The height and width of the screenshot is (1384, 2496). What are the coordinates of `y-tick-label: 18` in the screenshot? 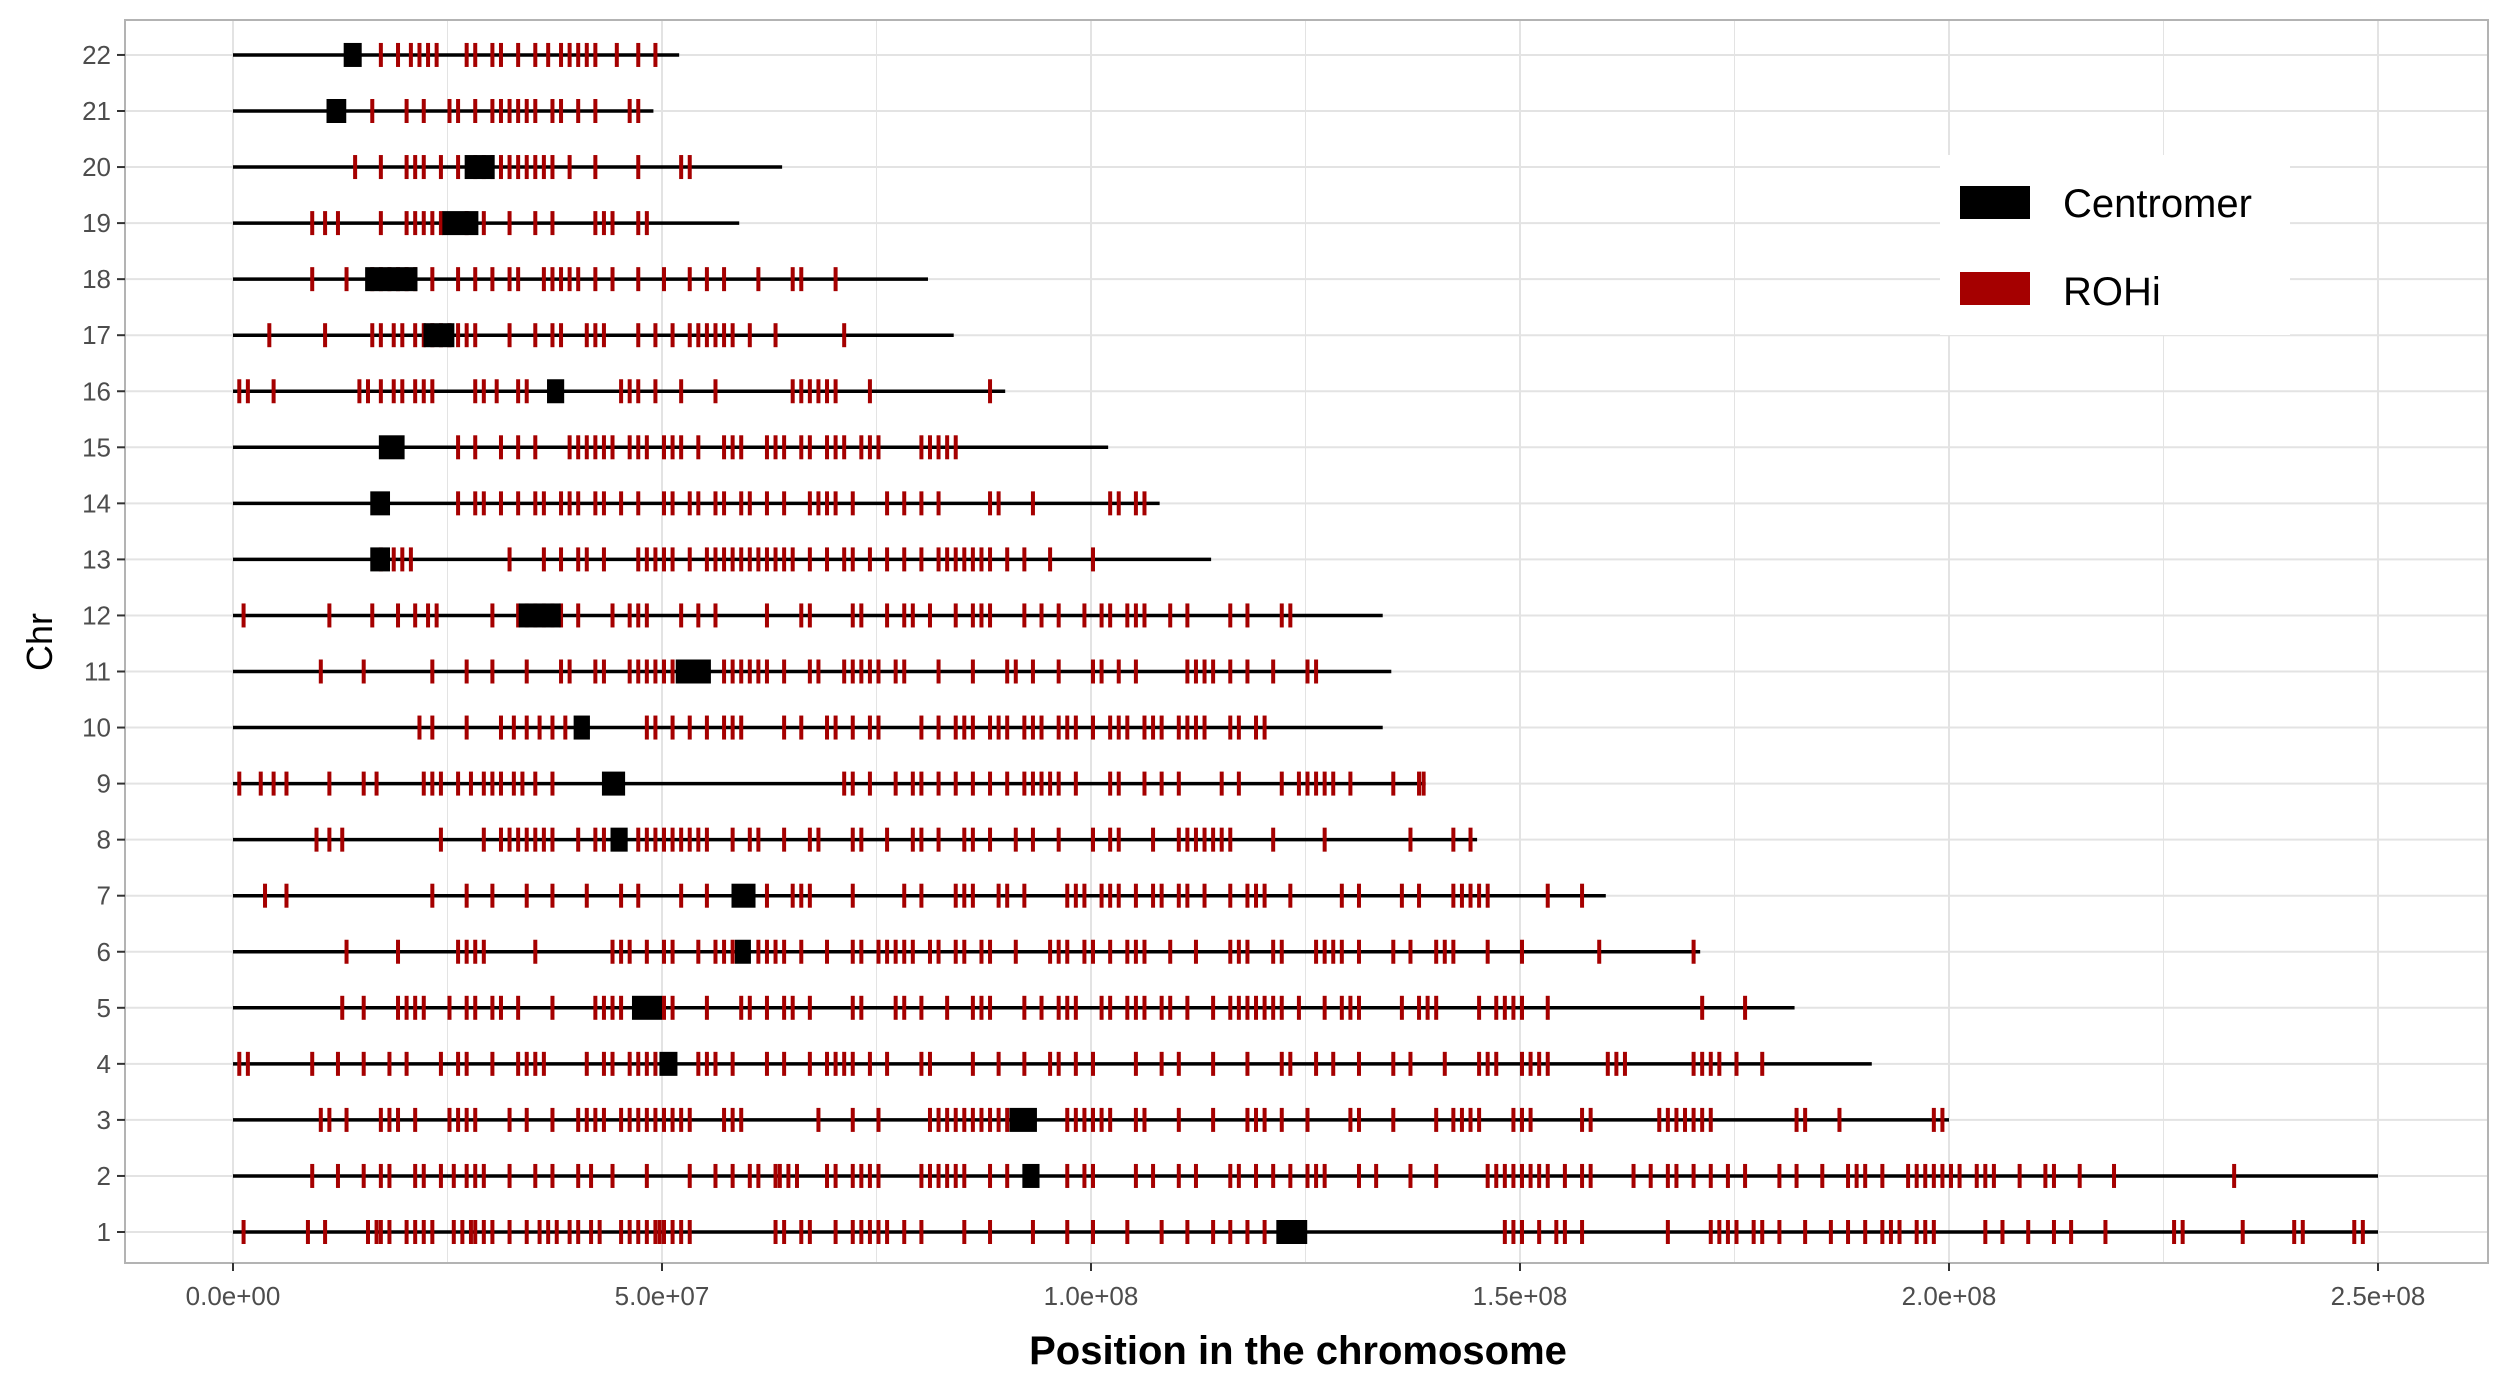 It's located at (96, 279).